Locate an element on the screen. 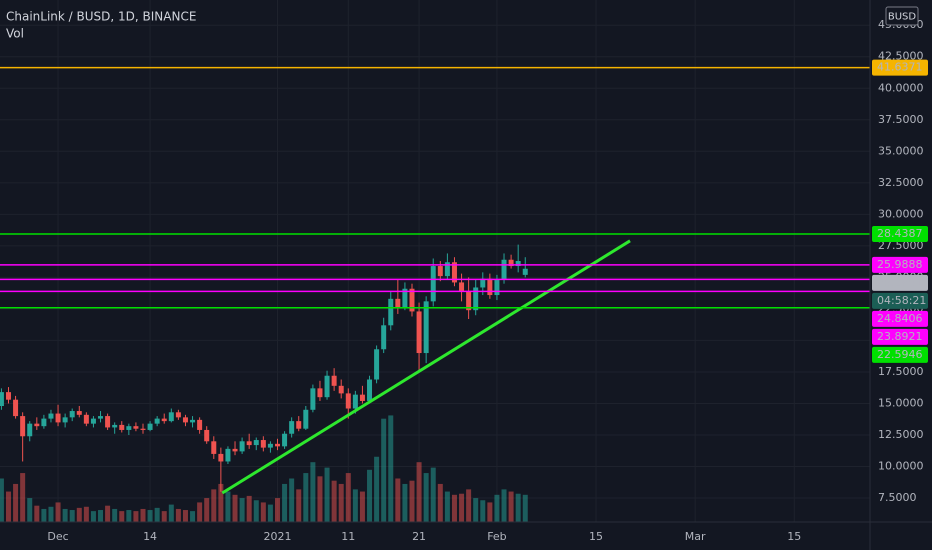 This screenshot has width=932, height=550. x-tick-label: Mar is located at coordinates (695, 536).